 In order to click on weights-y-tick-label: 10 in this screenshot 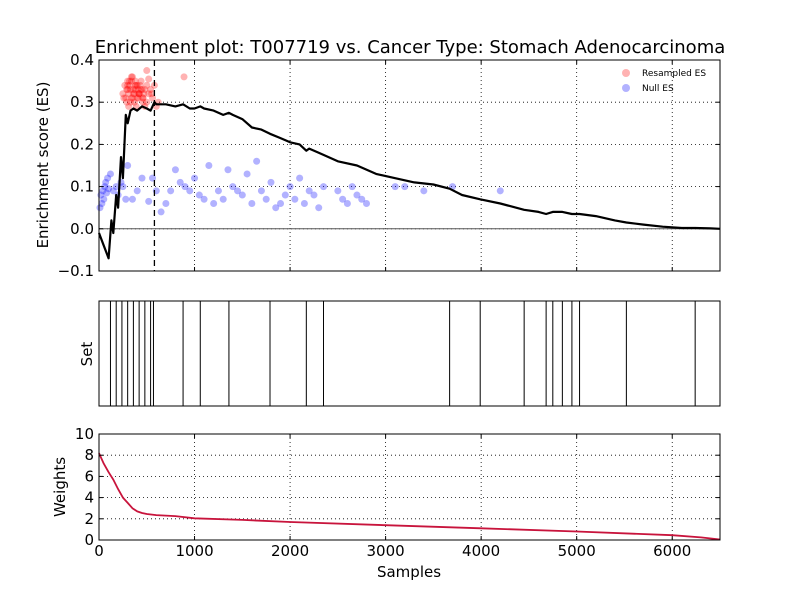, I will do `click(84, 434)`.